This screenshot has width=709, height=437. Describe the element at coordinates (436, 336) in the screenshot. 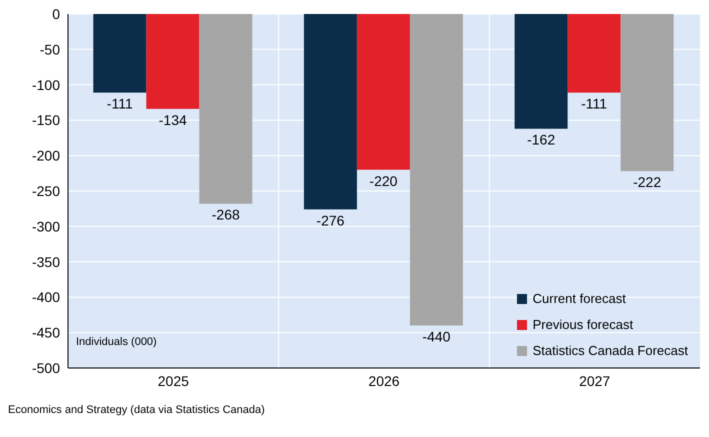

I see `data-label: -440` at that location.